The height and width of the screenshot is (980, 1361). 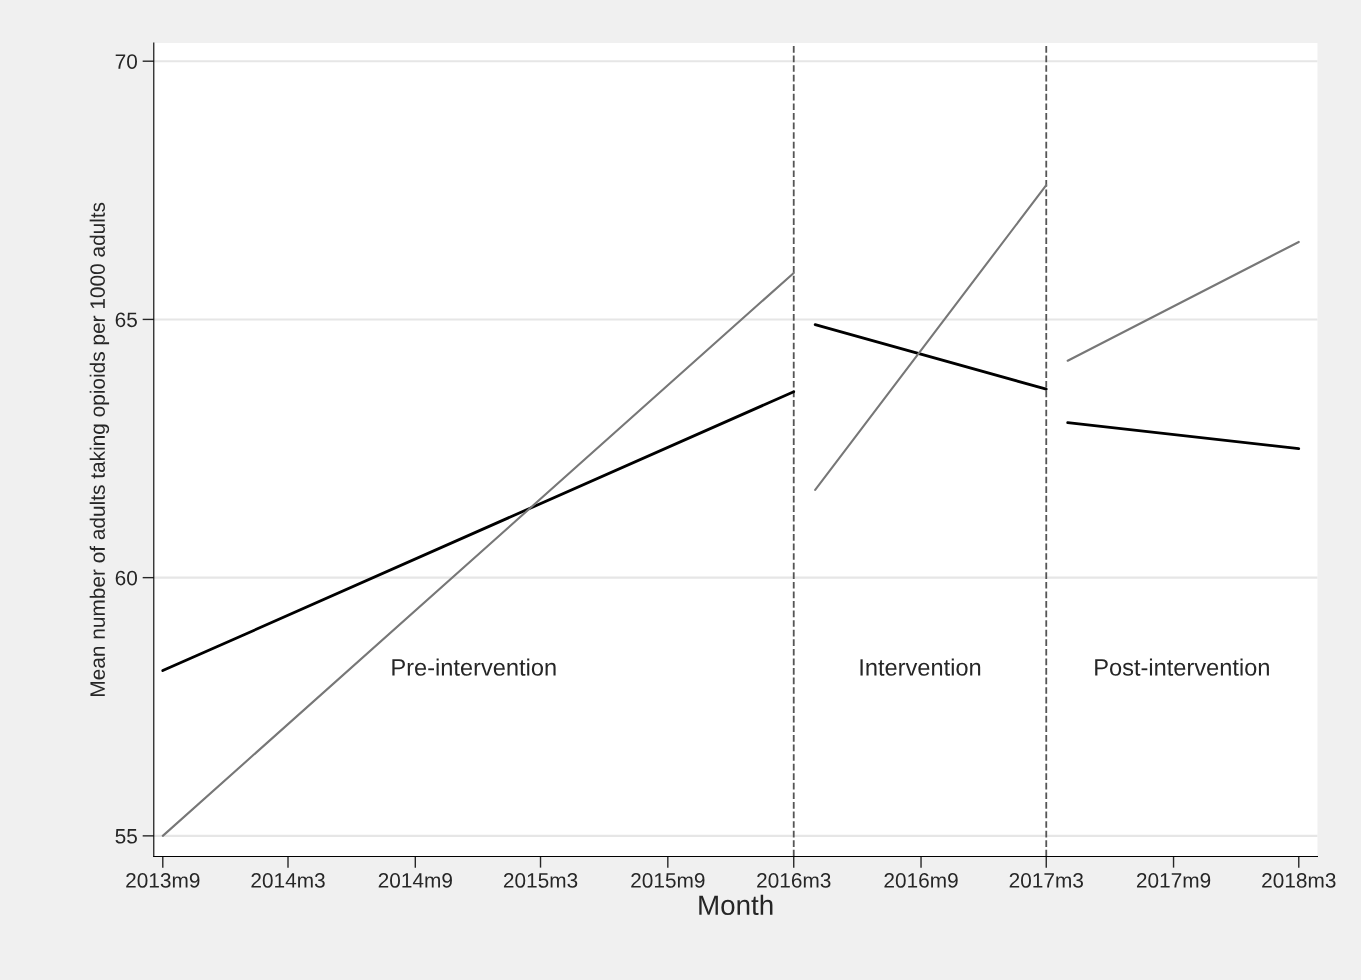 I want to click on x-tick-label: 2017m9, so click(x=1173, y=880).